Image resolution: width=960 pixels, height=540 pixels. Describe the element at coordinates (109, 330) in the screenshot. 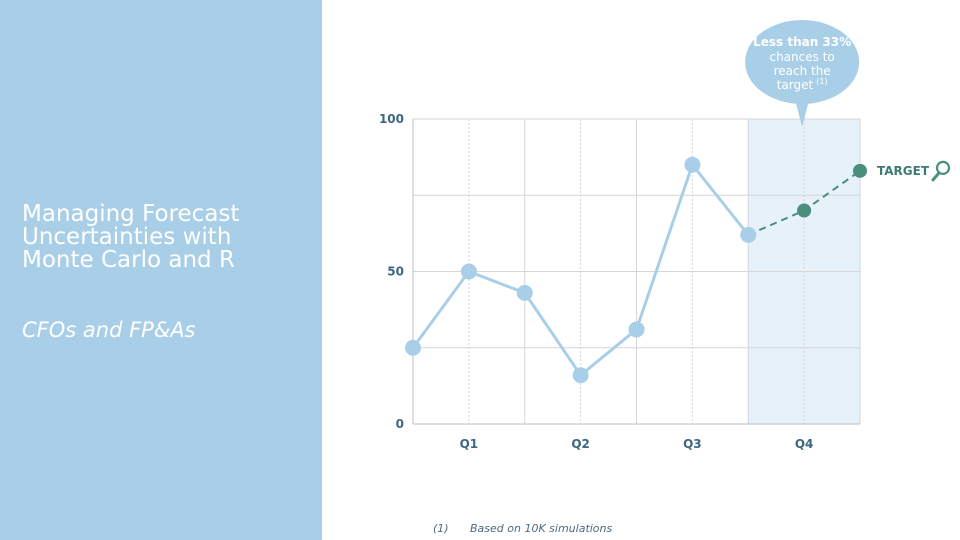

I see `slide-subtitle: CFOs and FP&As` at that location.